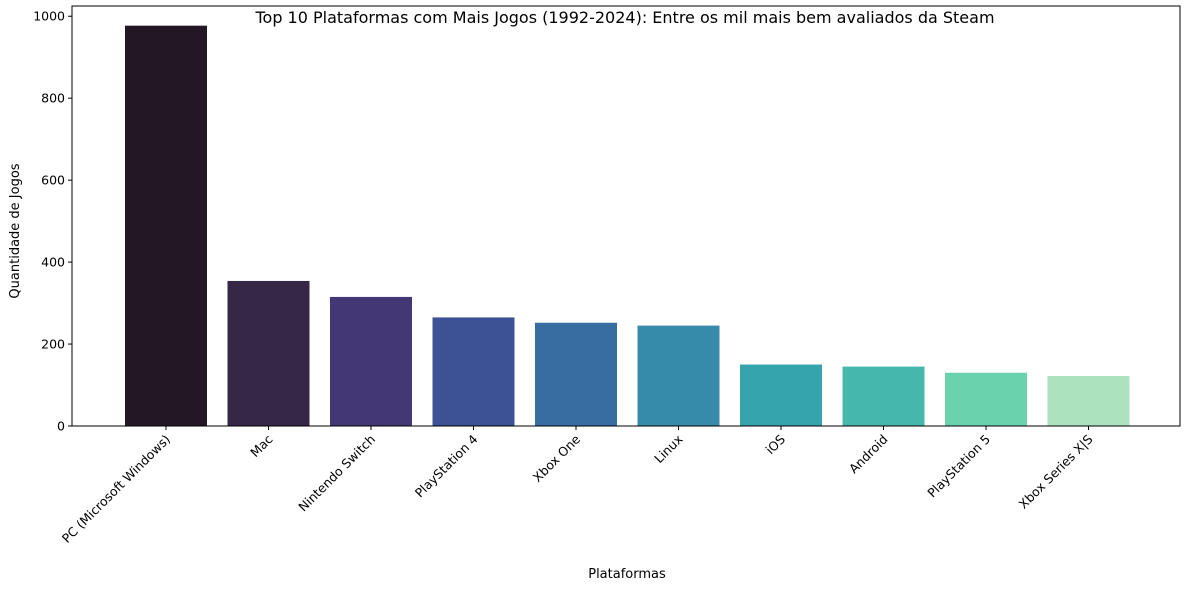 The image size is (1189, 590). I want to click on x-tick-label: PlayStation 4, so click(446, 465).